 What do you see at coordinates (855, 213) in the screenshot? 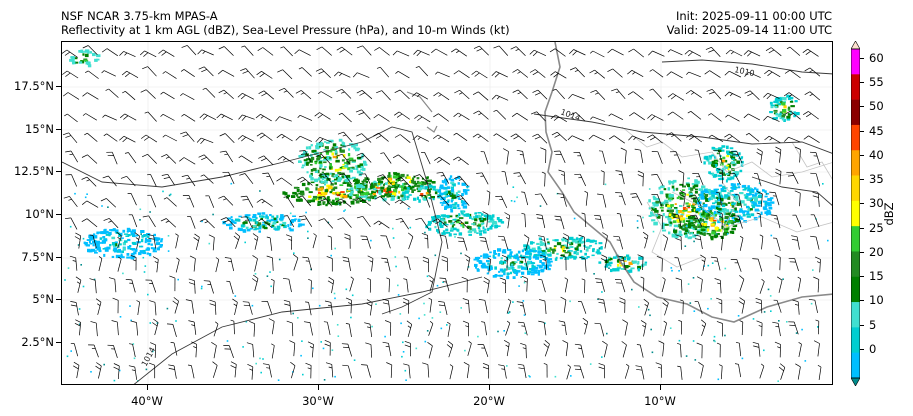
I see `colorbar-frame` at bounding box center [855, 213].